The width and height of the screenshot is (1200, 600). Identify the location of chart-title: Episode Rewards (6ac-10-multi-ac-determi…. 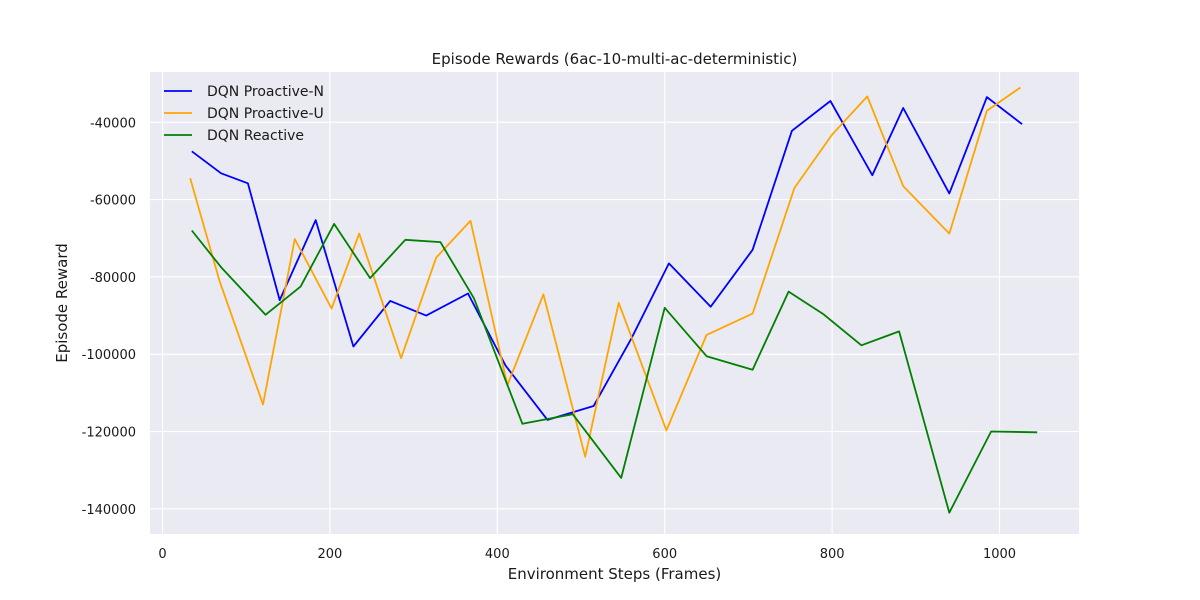
(615, 59).